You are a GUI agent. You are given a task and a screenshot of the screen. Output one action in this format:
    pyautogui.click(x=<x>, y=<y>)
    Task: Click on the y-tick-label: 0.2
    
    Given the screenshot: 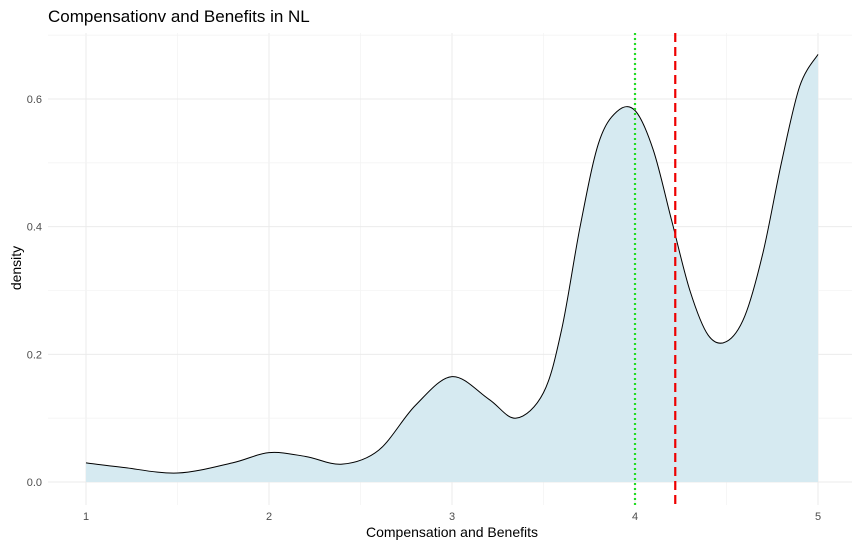 What is the action you would take?
    pyautogui.click(x=34, y=355)
    